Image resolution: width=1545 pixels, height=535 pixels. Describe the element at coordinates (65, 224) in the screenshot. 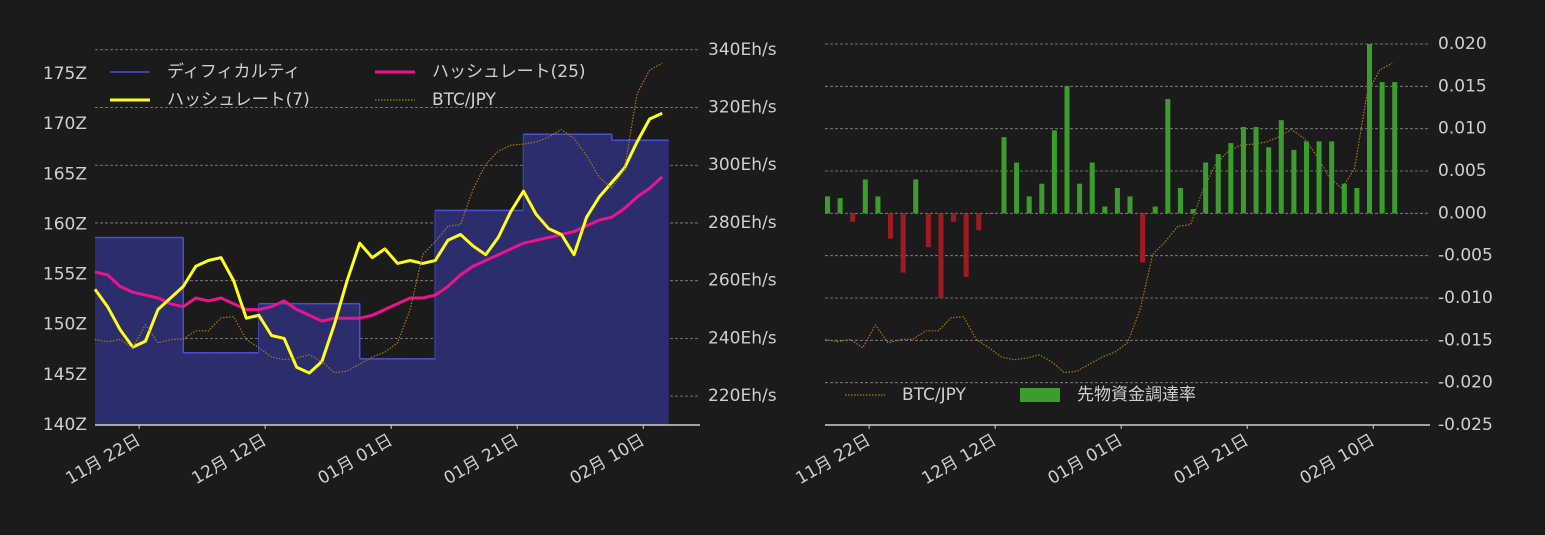

I see `y-tick-label: 160Z` at that location.